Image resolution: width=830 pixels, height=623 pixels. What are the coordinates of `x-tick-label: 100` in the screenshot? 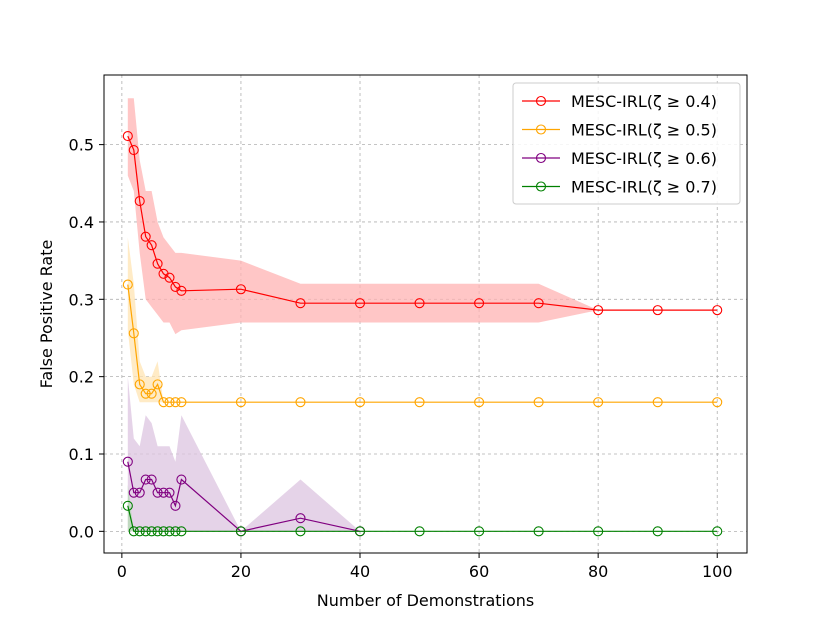 It's located at (717, 571).